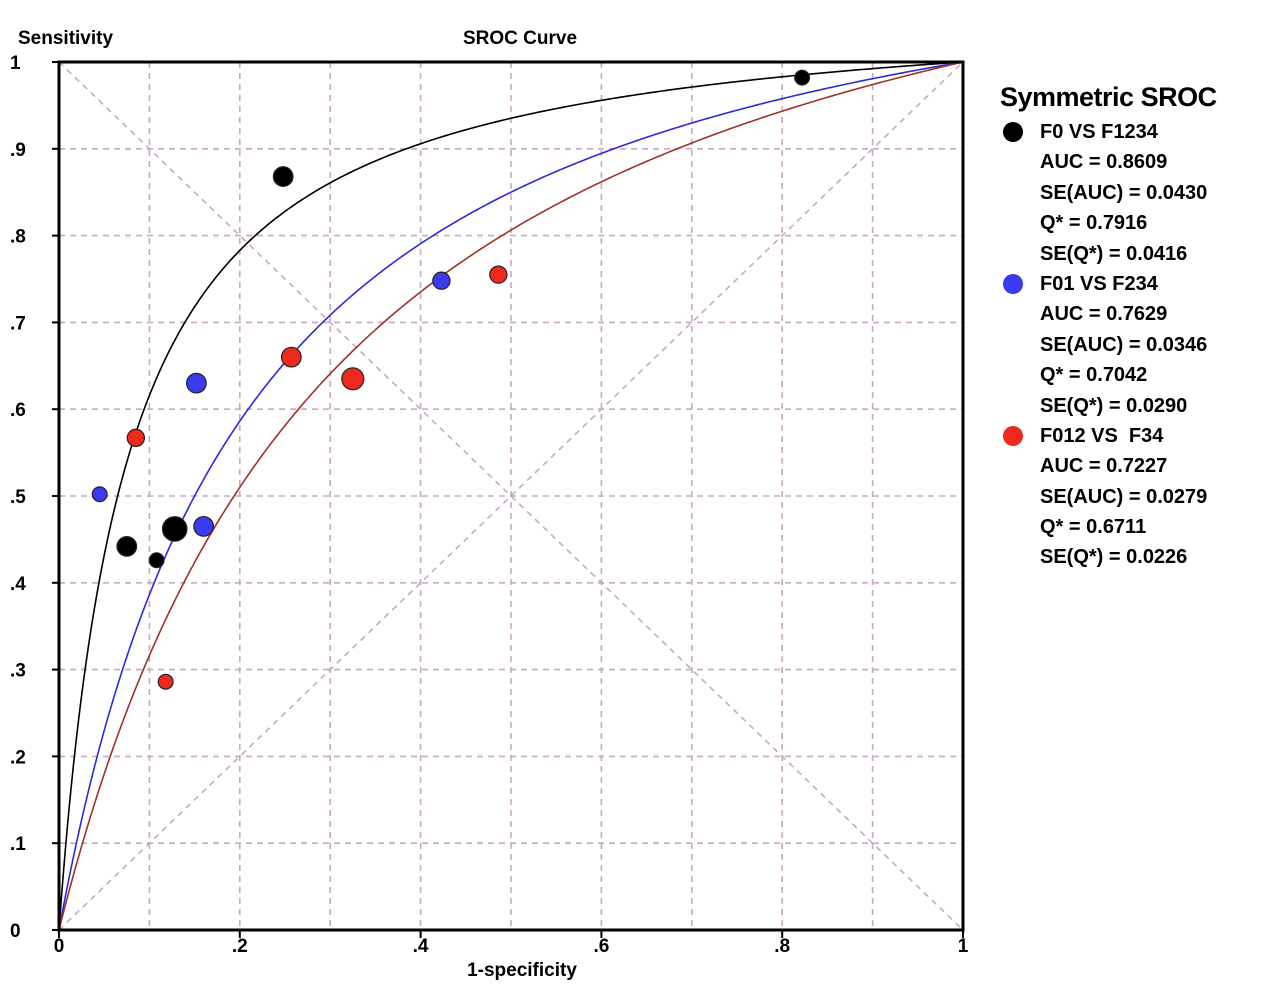 The height and width of the screenshot is (986, 1270). I want to click on x-tick-label: .4, so click(421, 946).